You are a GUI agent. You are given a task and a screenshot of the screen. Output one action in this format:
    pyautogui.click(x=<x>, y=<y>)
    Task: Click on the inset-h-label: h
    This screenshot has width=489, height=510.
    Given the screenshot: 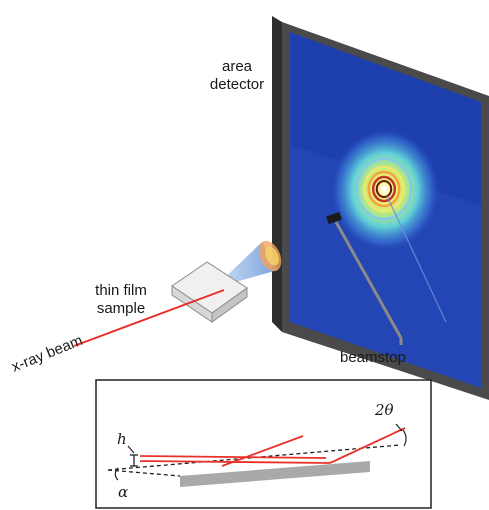 What is the action you would take?
    pyautogui.click(x=122, y=439)
    